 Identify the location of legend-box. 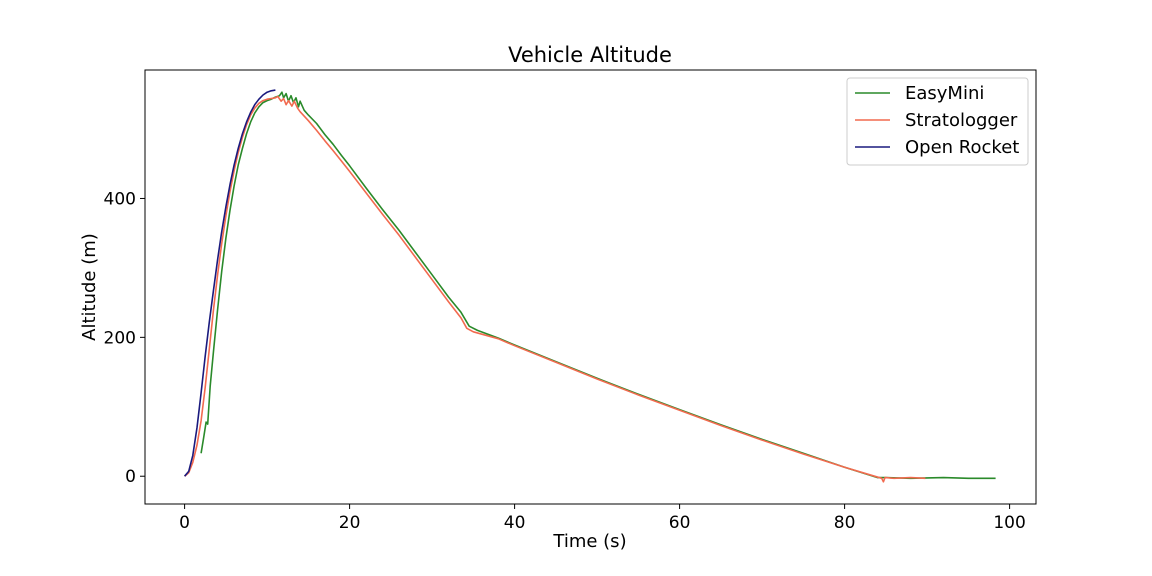
(937, 121).